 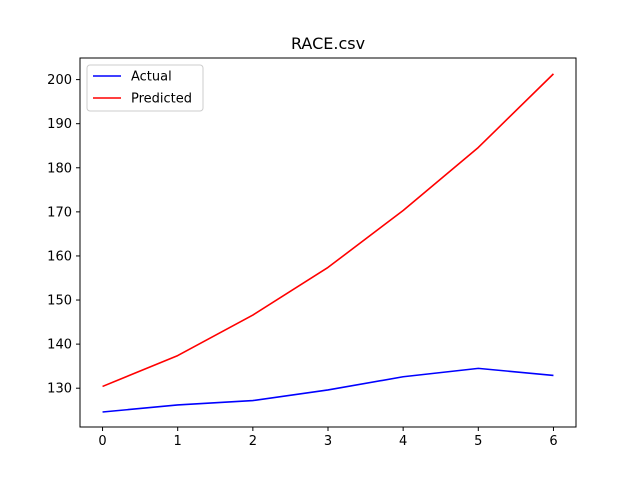 What do you see at coordinates (59, 256) in the screenshot?
I see `y-tick-label: 160` at bounding box center [59, 256].